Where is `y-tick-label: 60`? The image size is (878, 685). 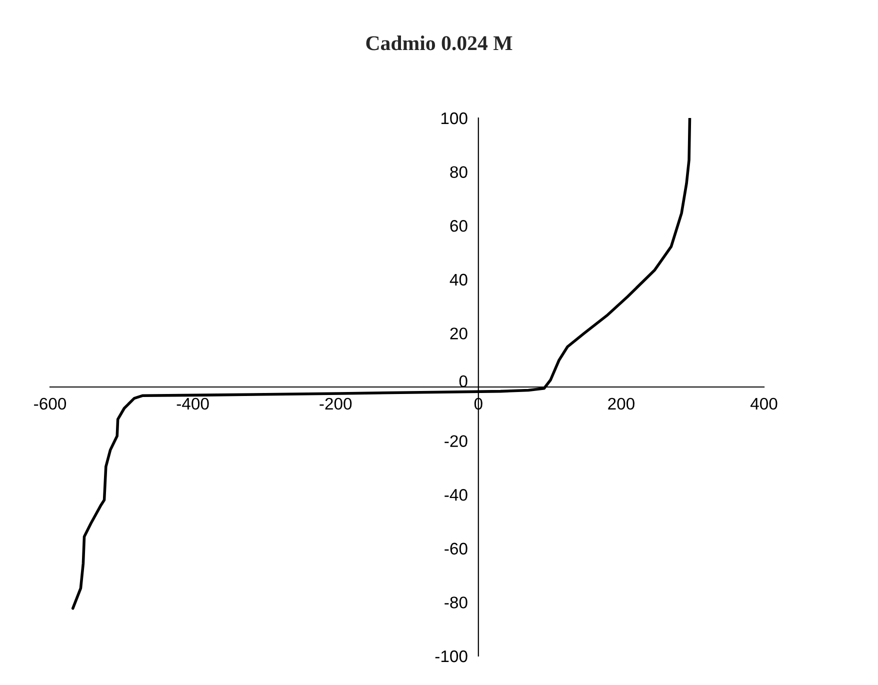
y-tick-label: 60 is located at coordinates (459, 226).